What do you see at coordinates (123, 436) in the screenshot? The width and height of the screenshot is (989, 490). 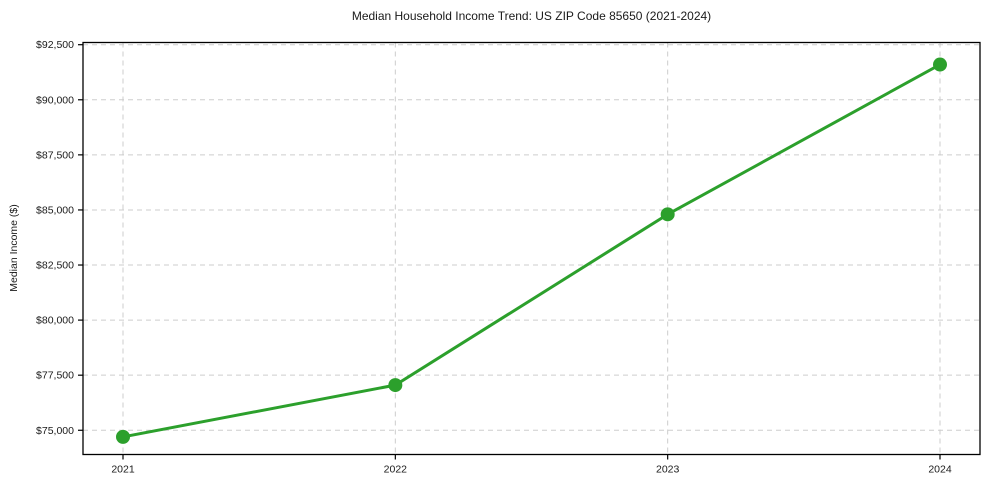 I see `data-point-2021` at bounding box center [123, 436].